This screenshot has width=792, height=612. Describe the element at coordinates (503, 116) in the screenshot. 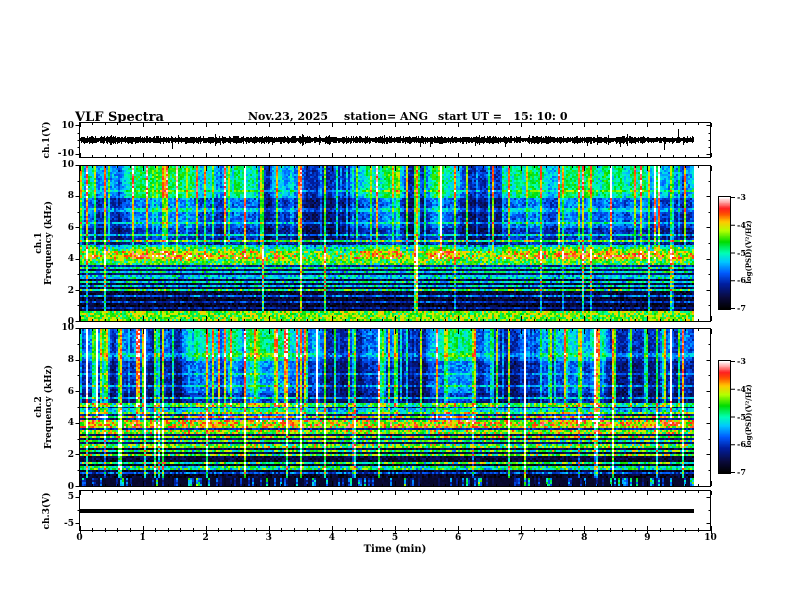

I see `header-start-ut: start UT = 15: 10: 0` at that location.